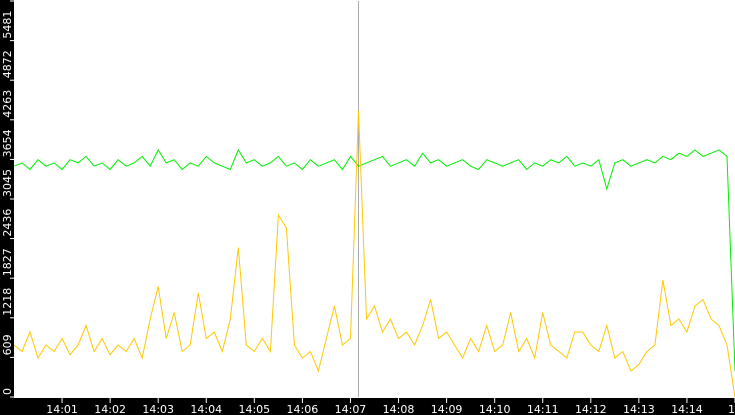  I want to click on x-tick-label: 14:11, so click(543, 409).